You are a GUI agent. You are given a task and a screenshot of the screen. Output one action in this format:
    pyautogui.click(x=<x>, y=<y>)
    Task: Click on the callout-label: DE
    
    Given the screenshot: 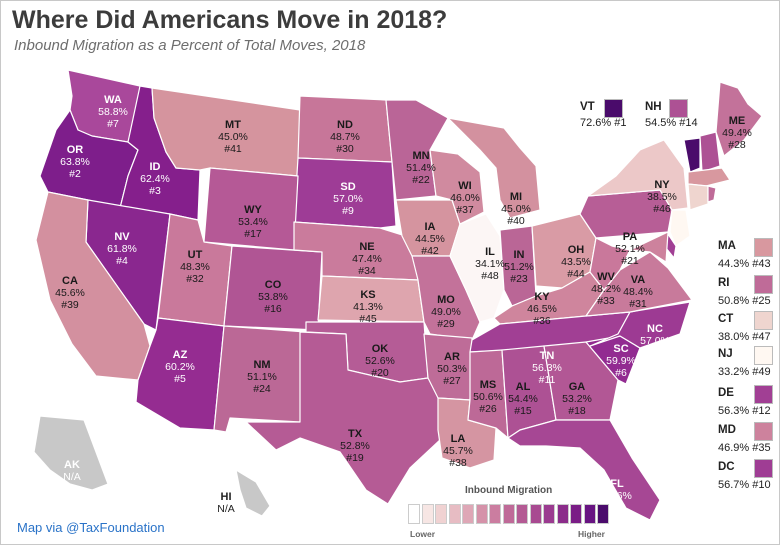 What is the action you would take?
    pyautogui.click(x=726, y=393)
    